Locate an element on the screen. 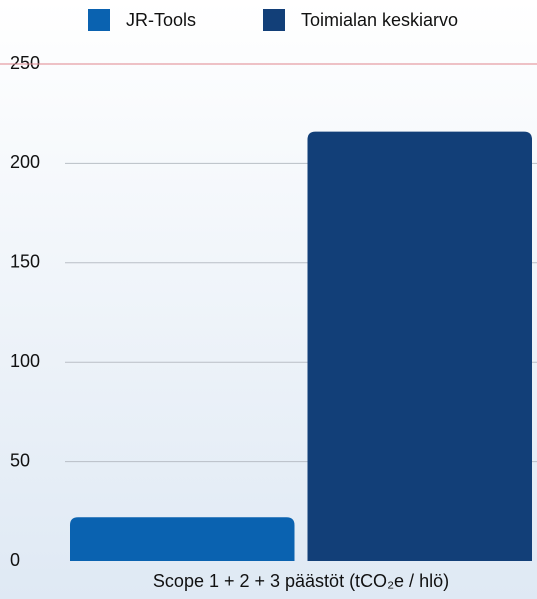 This screenshot has width=537, height=599. y-tick-label: 0 is located at coordinates (15, 560).